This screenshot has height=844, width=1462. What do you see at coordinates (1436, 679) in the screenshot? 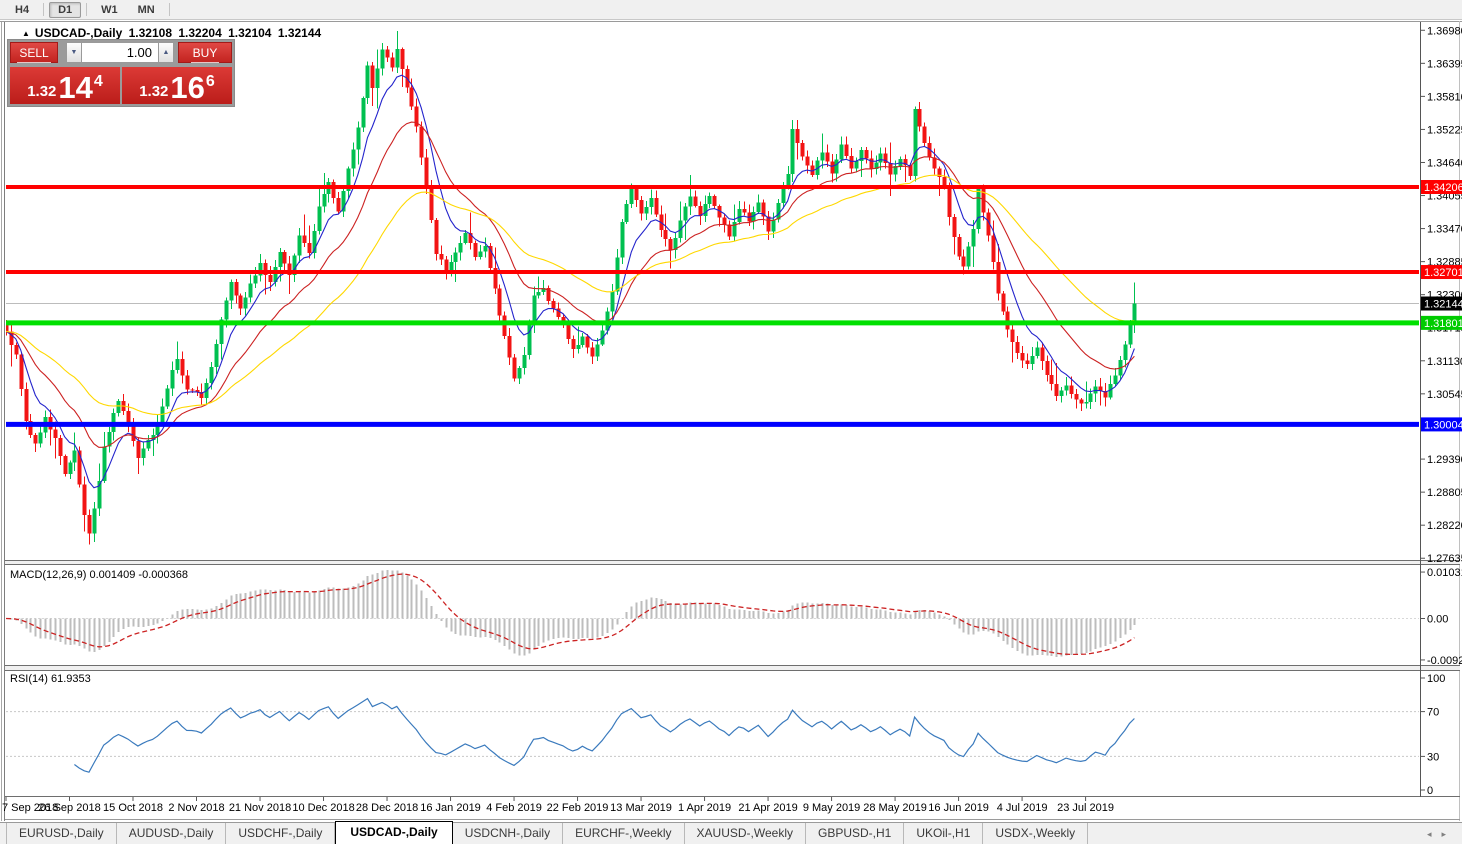
I see `rsi-axis-tick: 100` at bounding box center [1436, 679].